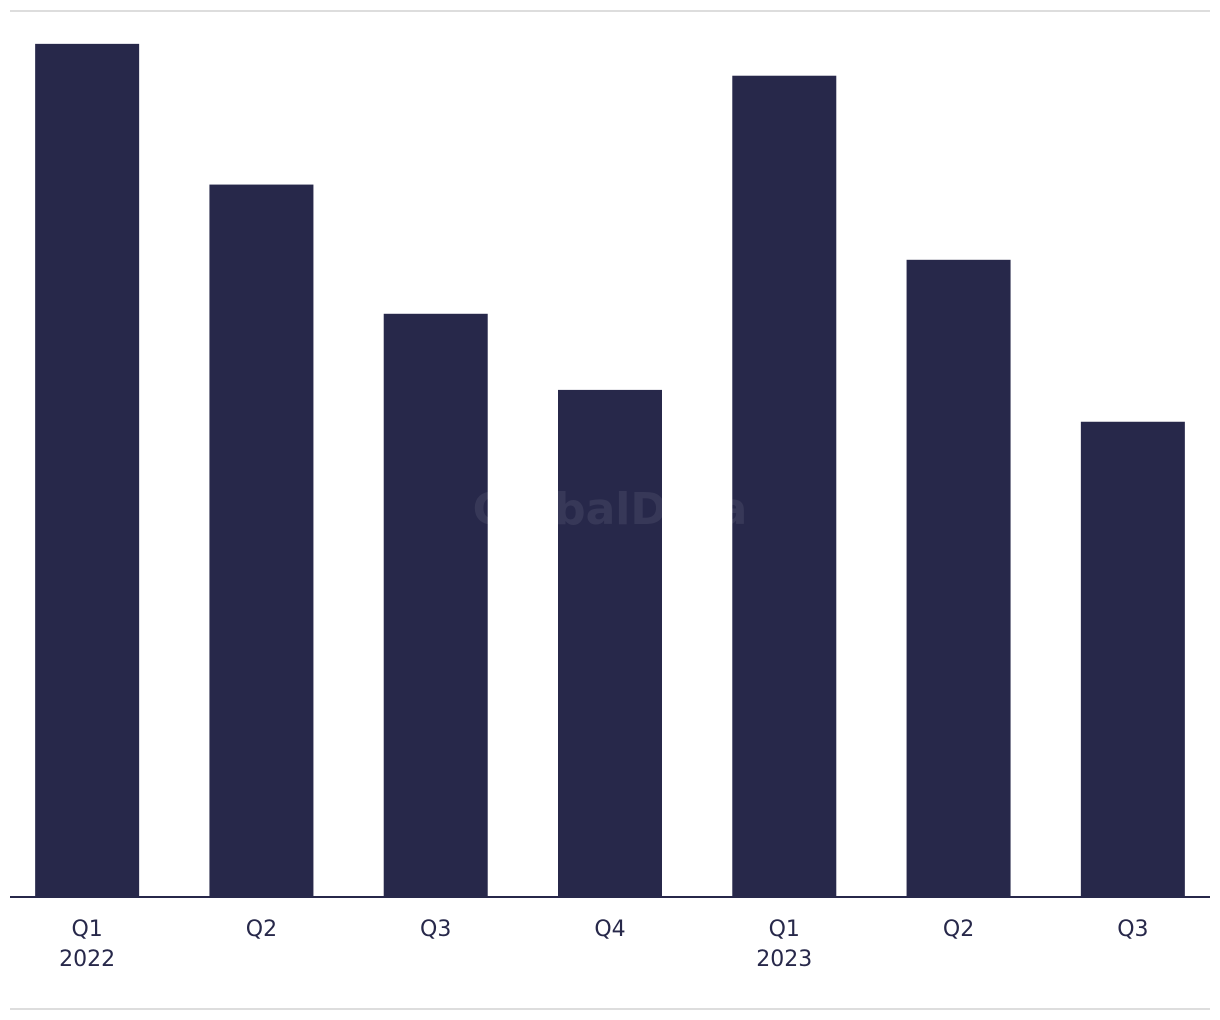 The width and height of the screenshot is (1220, 1020). What do you see at coordinates (609, 929) in the screenshot?
I see `x-tick-label: Q4` at bounding box center [609, 929].